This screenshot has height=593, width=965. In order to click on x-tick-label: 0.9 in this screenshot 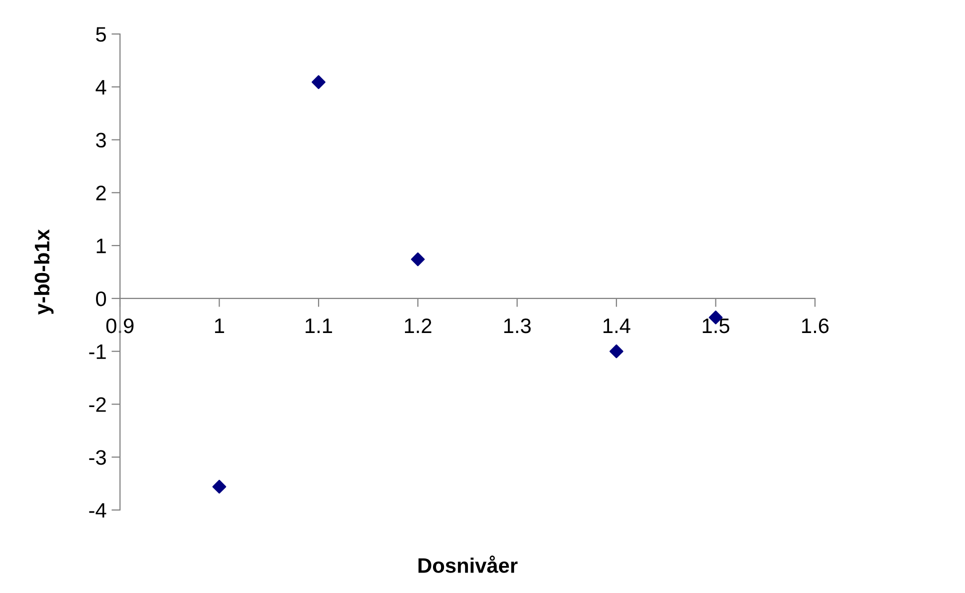, I will do `click(120, 326)`.